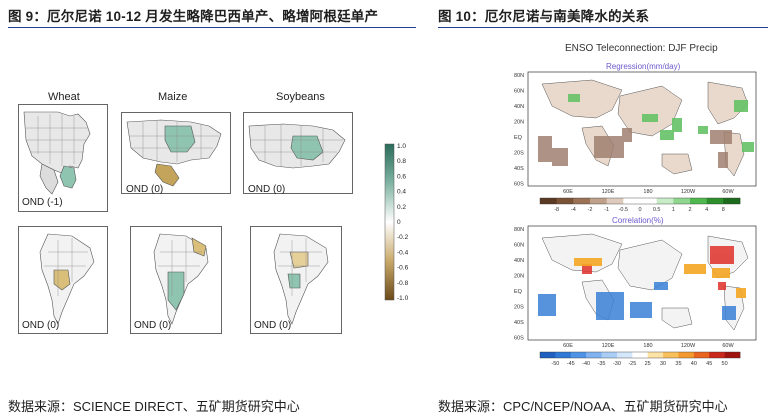 The width and height of the screenshot is (775, 419). Describe the element at coordinates (145, 189) in the screenshot. I see `us-label-maize: OND (0)` at that location.